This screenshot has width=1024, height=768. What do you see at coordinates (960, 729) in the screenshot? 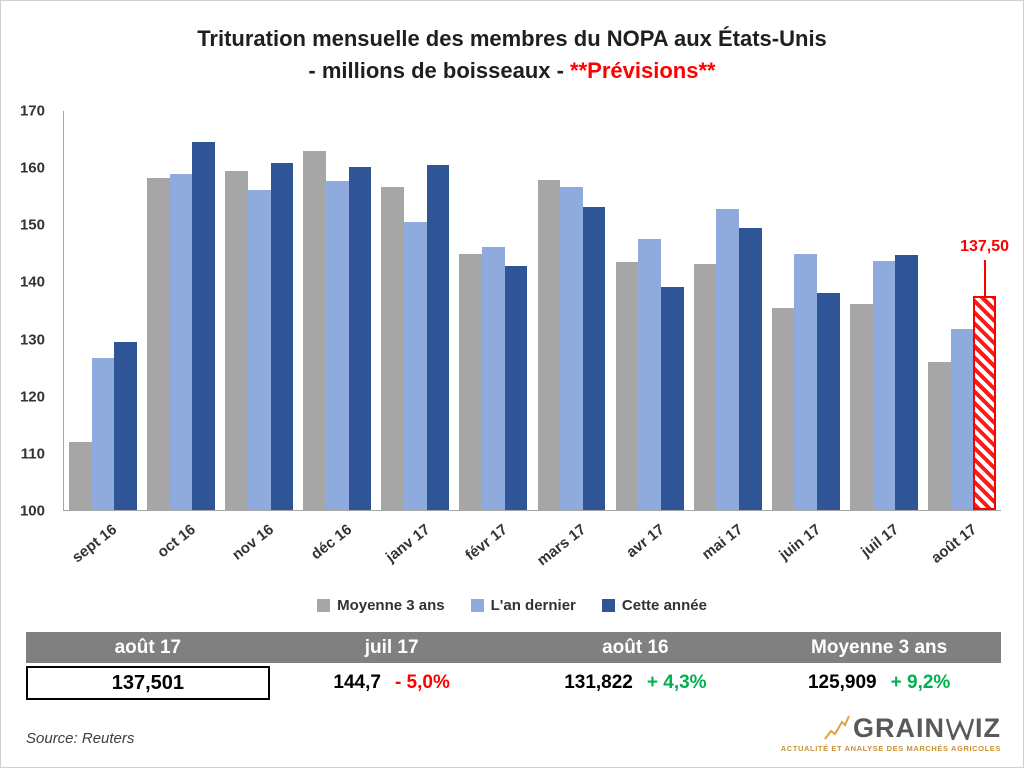
I see `logo-w-icon` at bounding box center [960, 729].